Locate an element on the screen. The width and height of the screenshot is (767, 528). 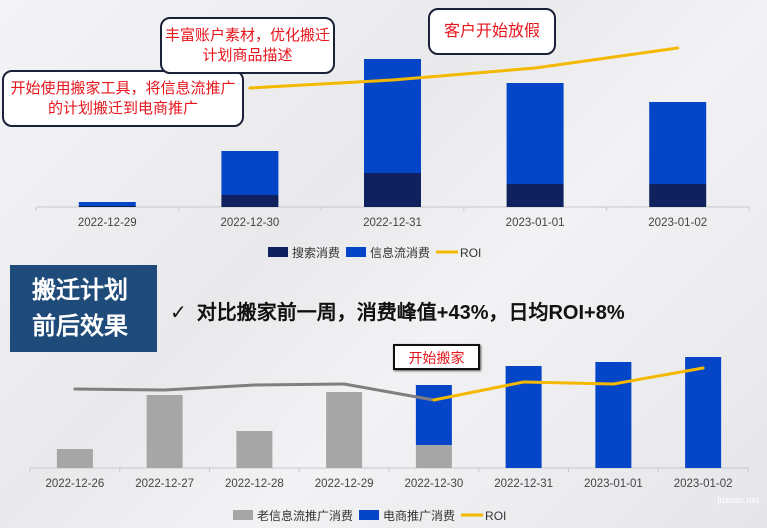
headline-text: 对比搬家前一周，消费峰值+43%，日均ROI+8% is located at coordinates (410, 313).